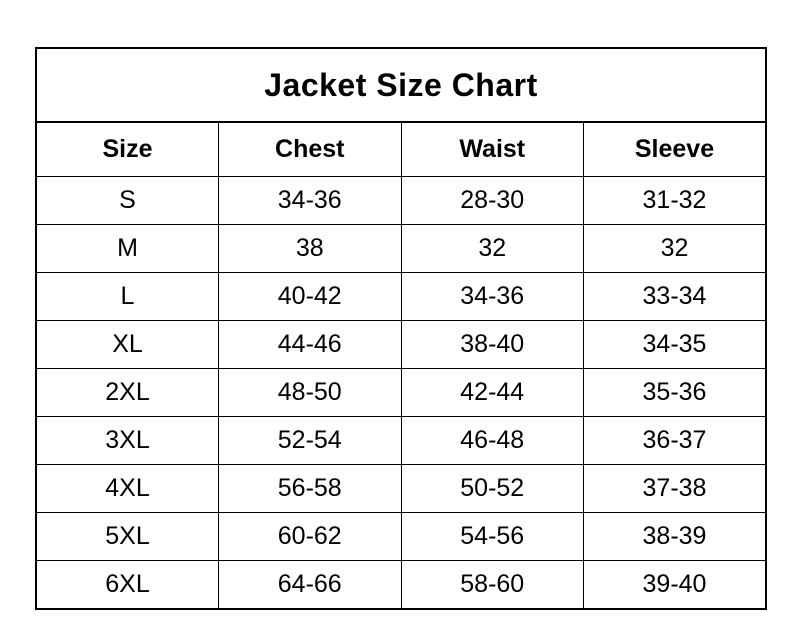 The width and height of the screenshot is (800, 644). I want to click on table-row: L 40-42 34-36 33-34, so click(401, 296).